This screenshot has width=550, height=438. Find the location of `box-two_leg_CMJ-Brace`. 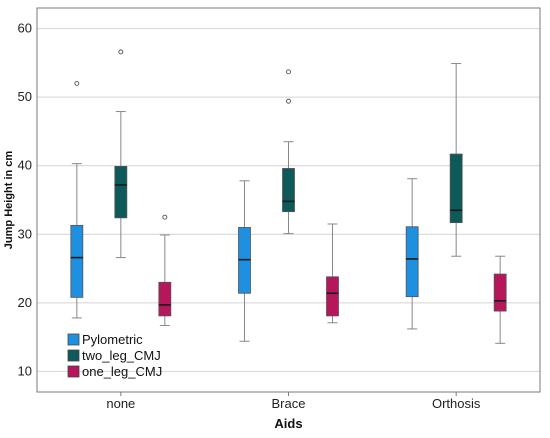

box-two_leg_CMJ-Brace is located at coordinates (288, 152).